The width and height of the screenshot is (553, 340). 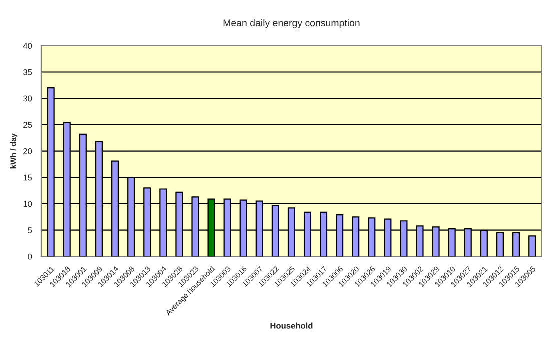 What do you see at coordinates (30, 257) in the screenshot?
I see `y-tick-label: 0` at bounding box center [30, 257].